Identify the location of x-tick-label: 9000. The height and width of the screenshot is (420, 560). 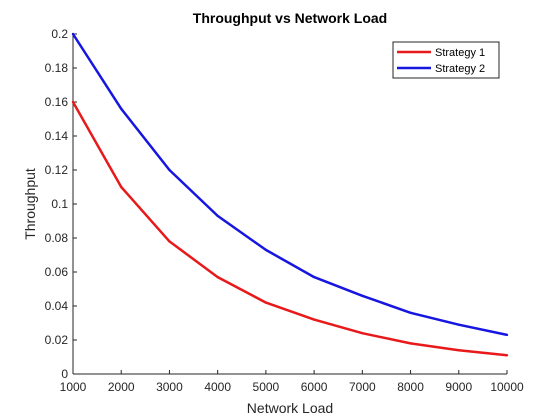
(458, 387).